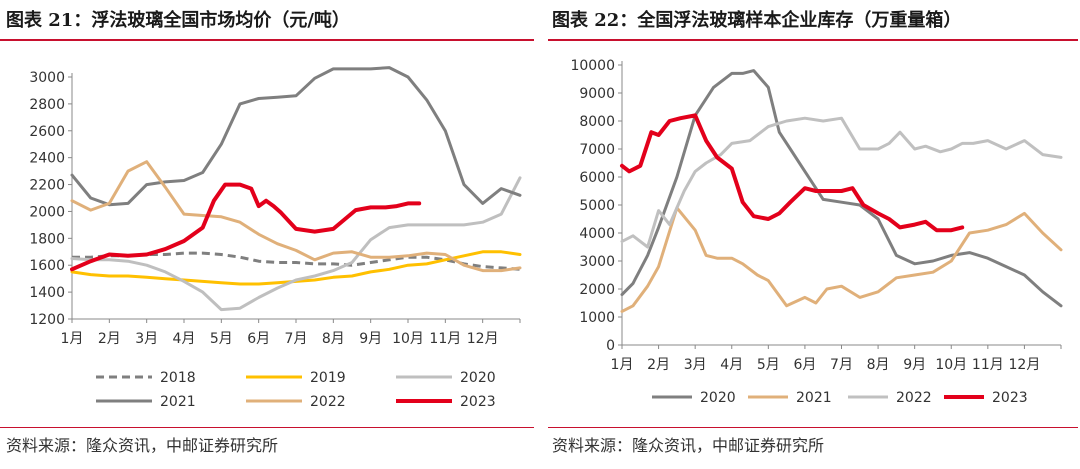  What do you see at coordinates (296, 261) in the screenshot?
I see `series-line-2018` at bounding box center [296, 261].